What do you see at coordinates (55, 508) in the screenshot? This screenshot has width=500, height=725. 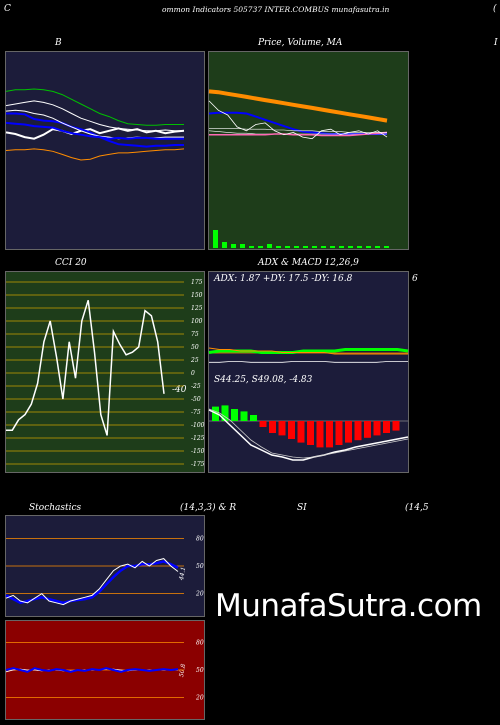 I see `stoch-label: Stochastics` at bounding box center [55, 508].